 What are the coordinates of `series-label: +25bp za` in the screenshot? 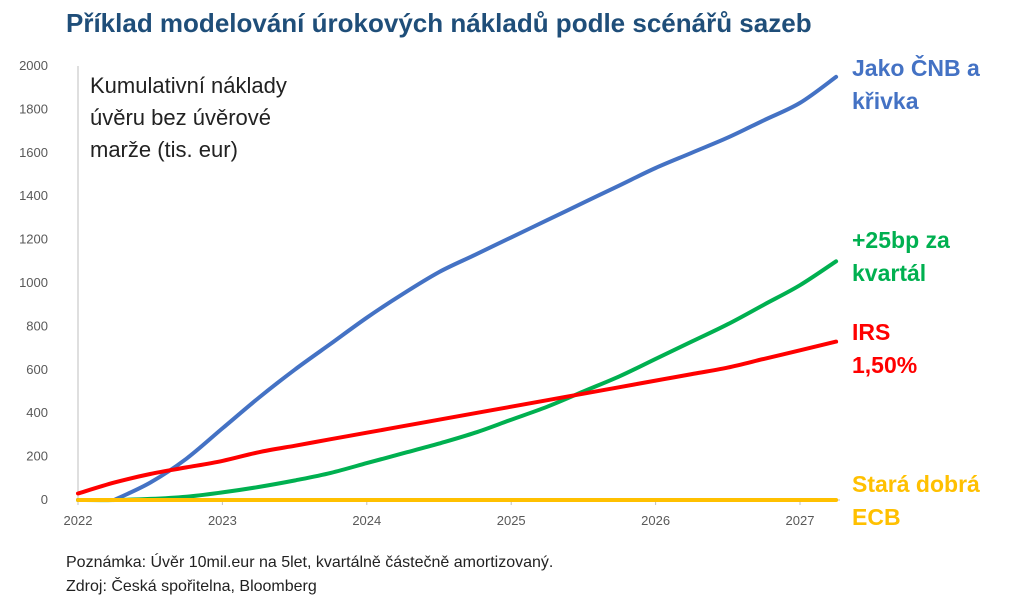 It's located at (901, 240).